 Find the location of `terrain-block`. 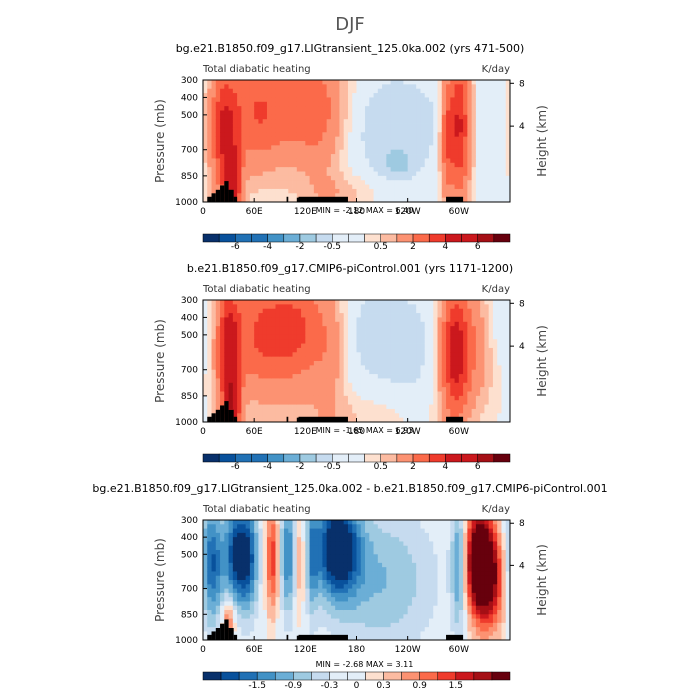

terrain-block is located at coordinates (235, 419).